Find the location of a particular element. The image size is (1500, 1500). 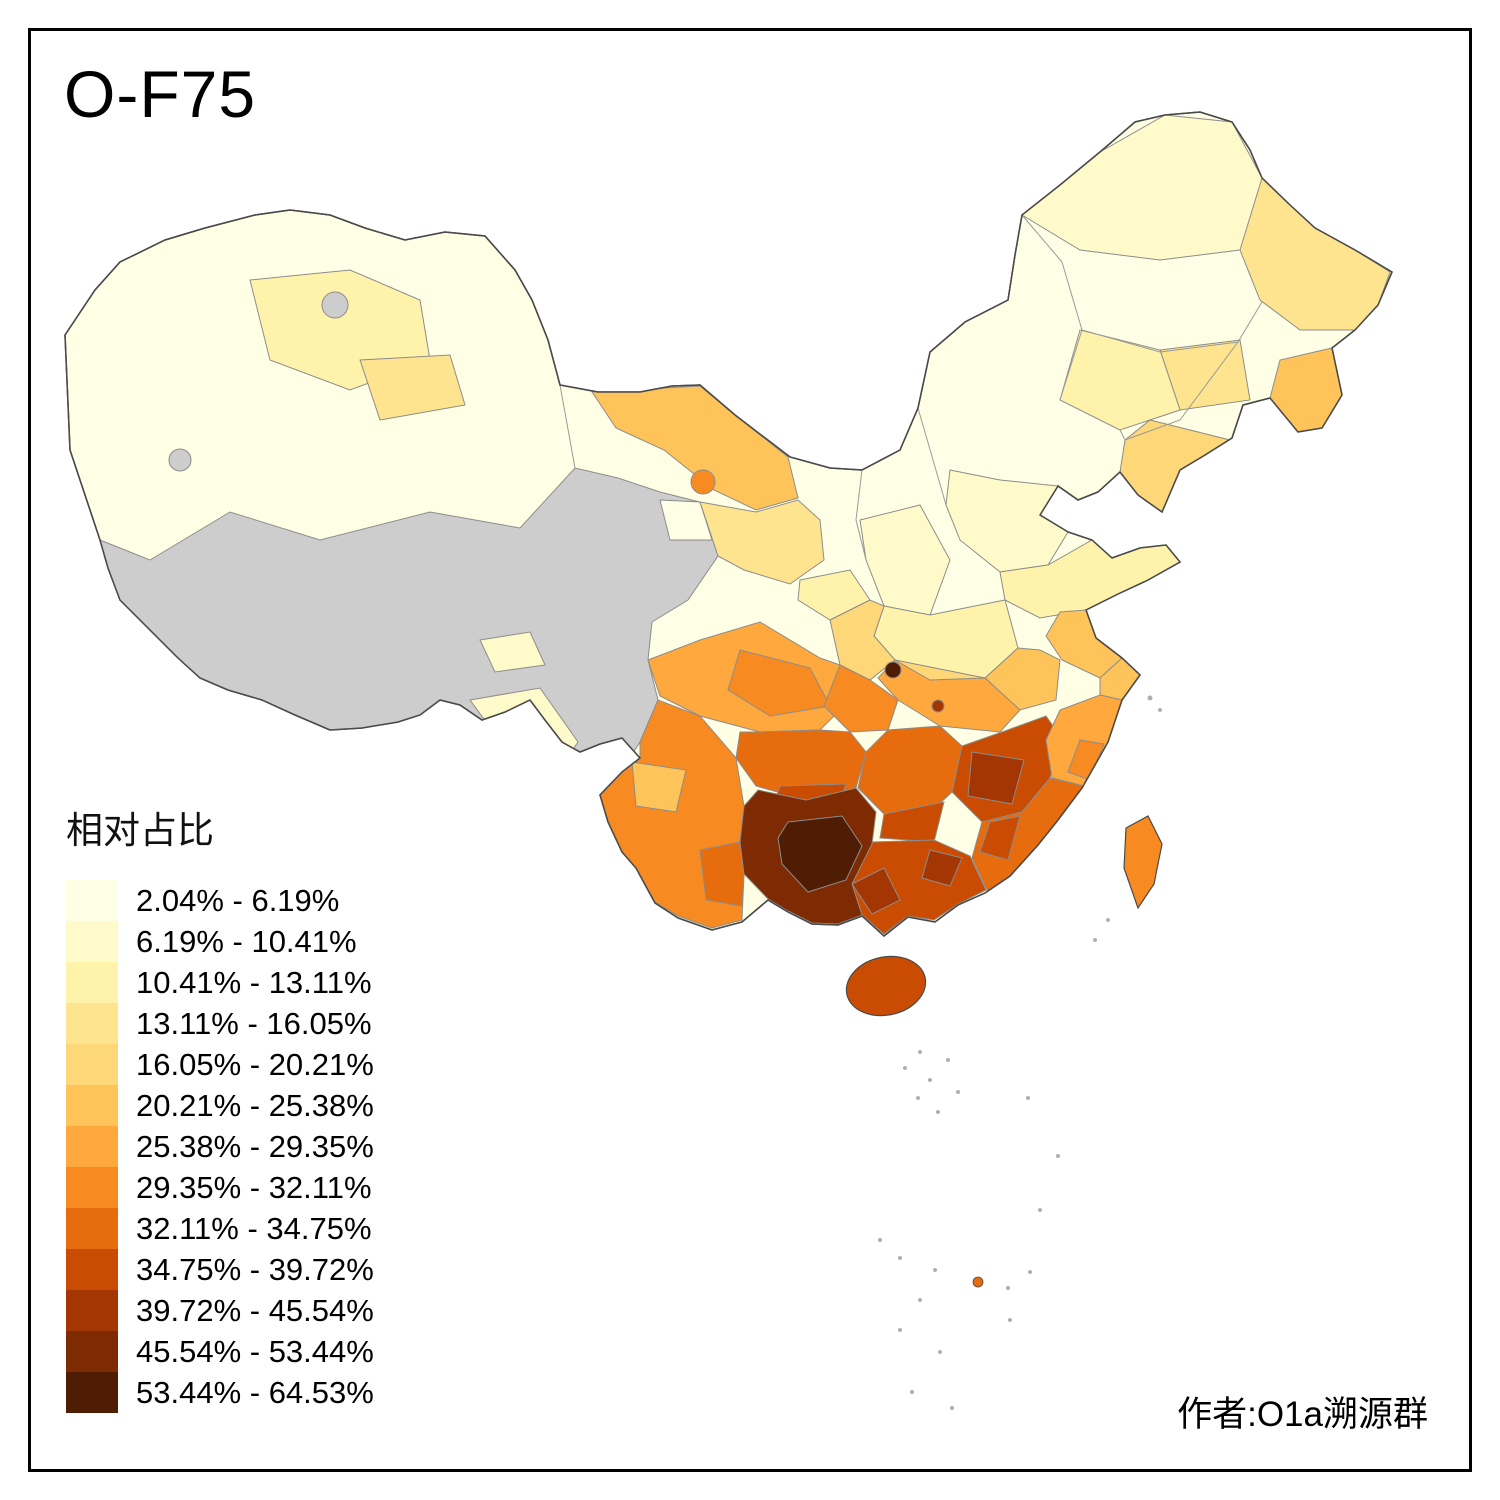

legend-item: 2.04% - 6.19% is located at coordinates (220, 900).